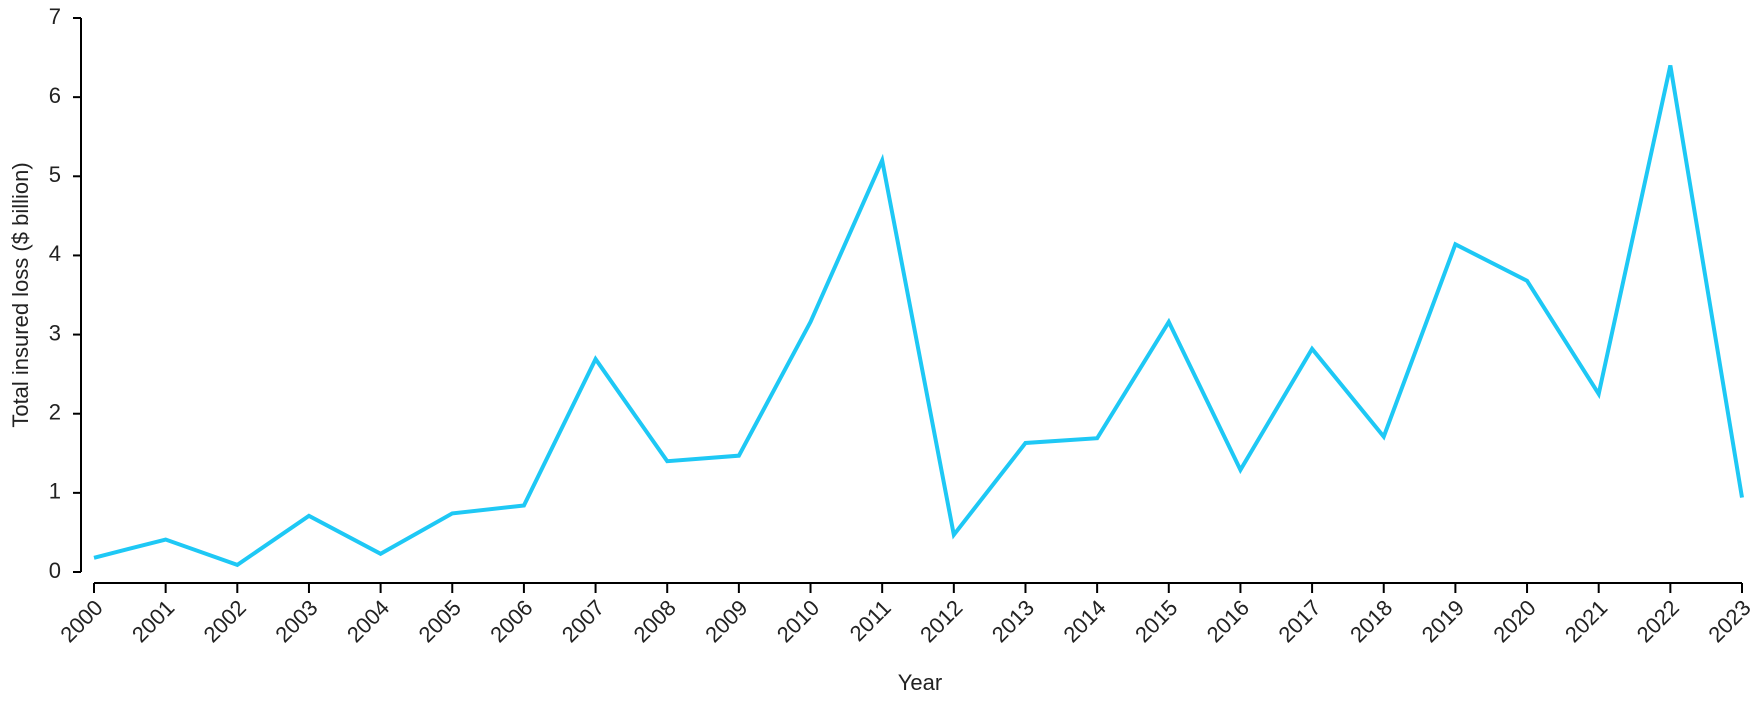 This screenshot has height=707, width=1756. I want to click on y-tick-label: 3, so click(55, 332).